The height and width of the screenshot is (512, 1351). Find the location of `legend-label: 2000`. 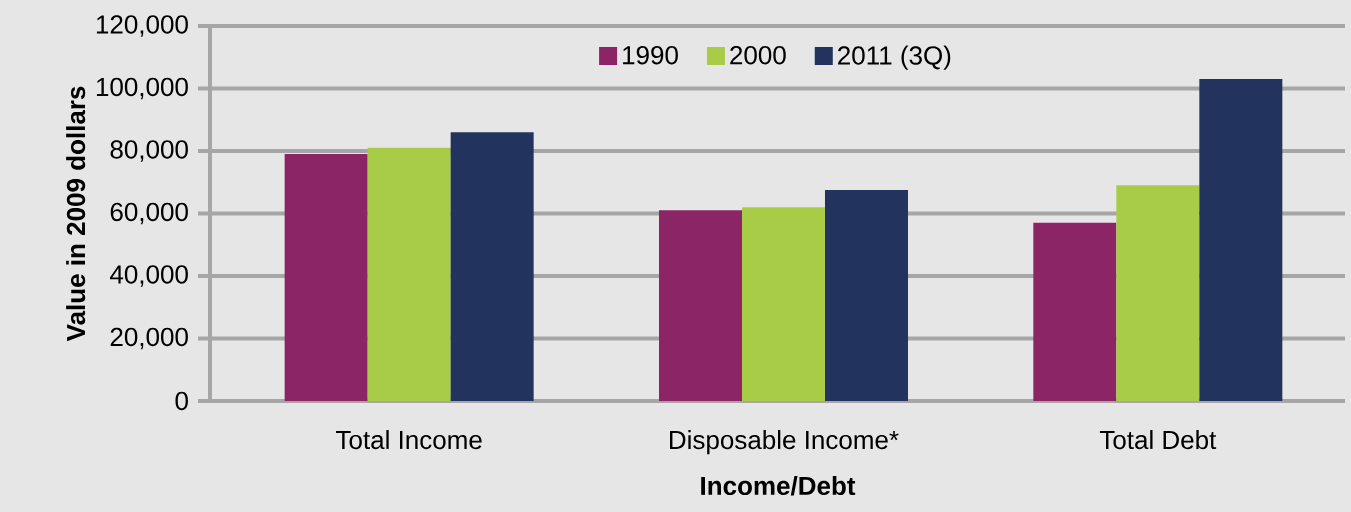

legend-label: 2000 is located at coordinates (758, 55).